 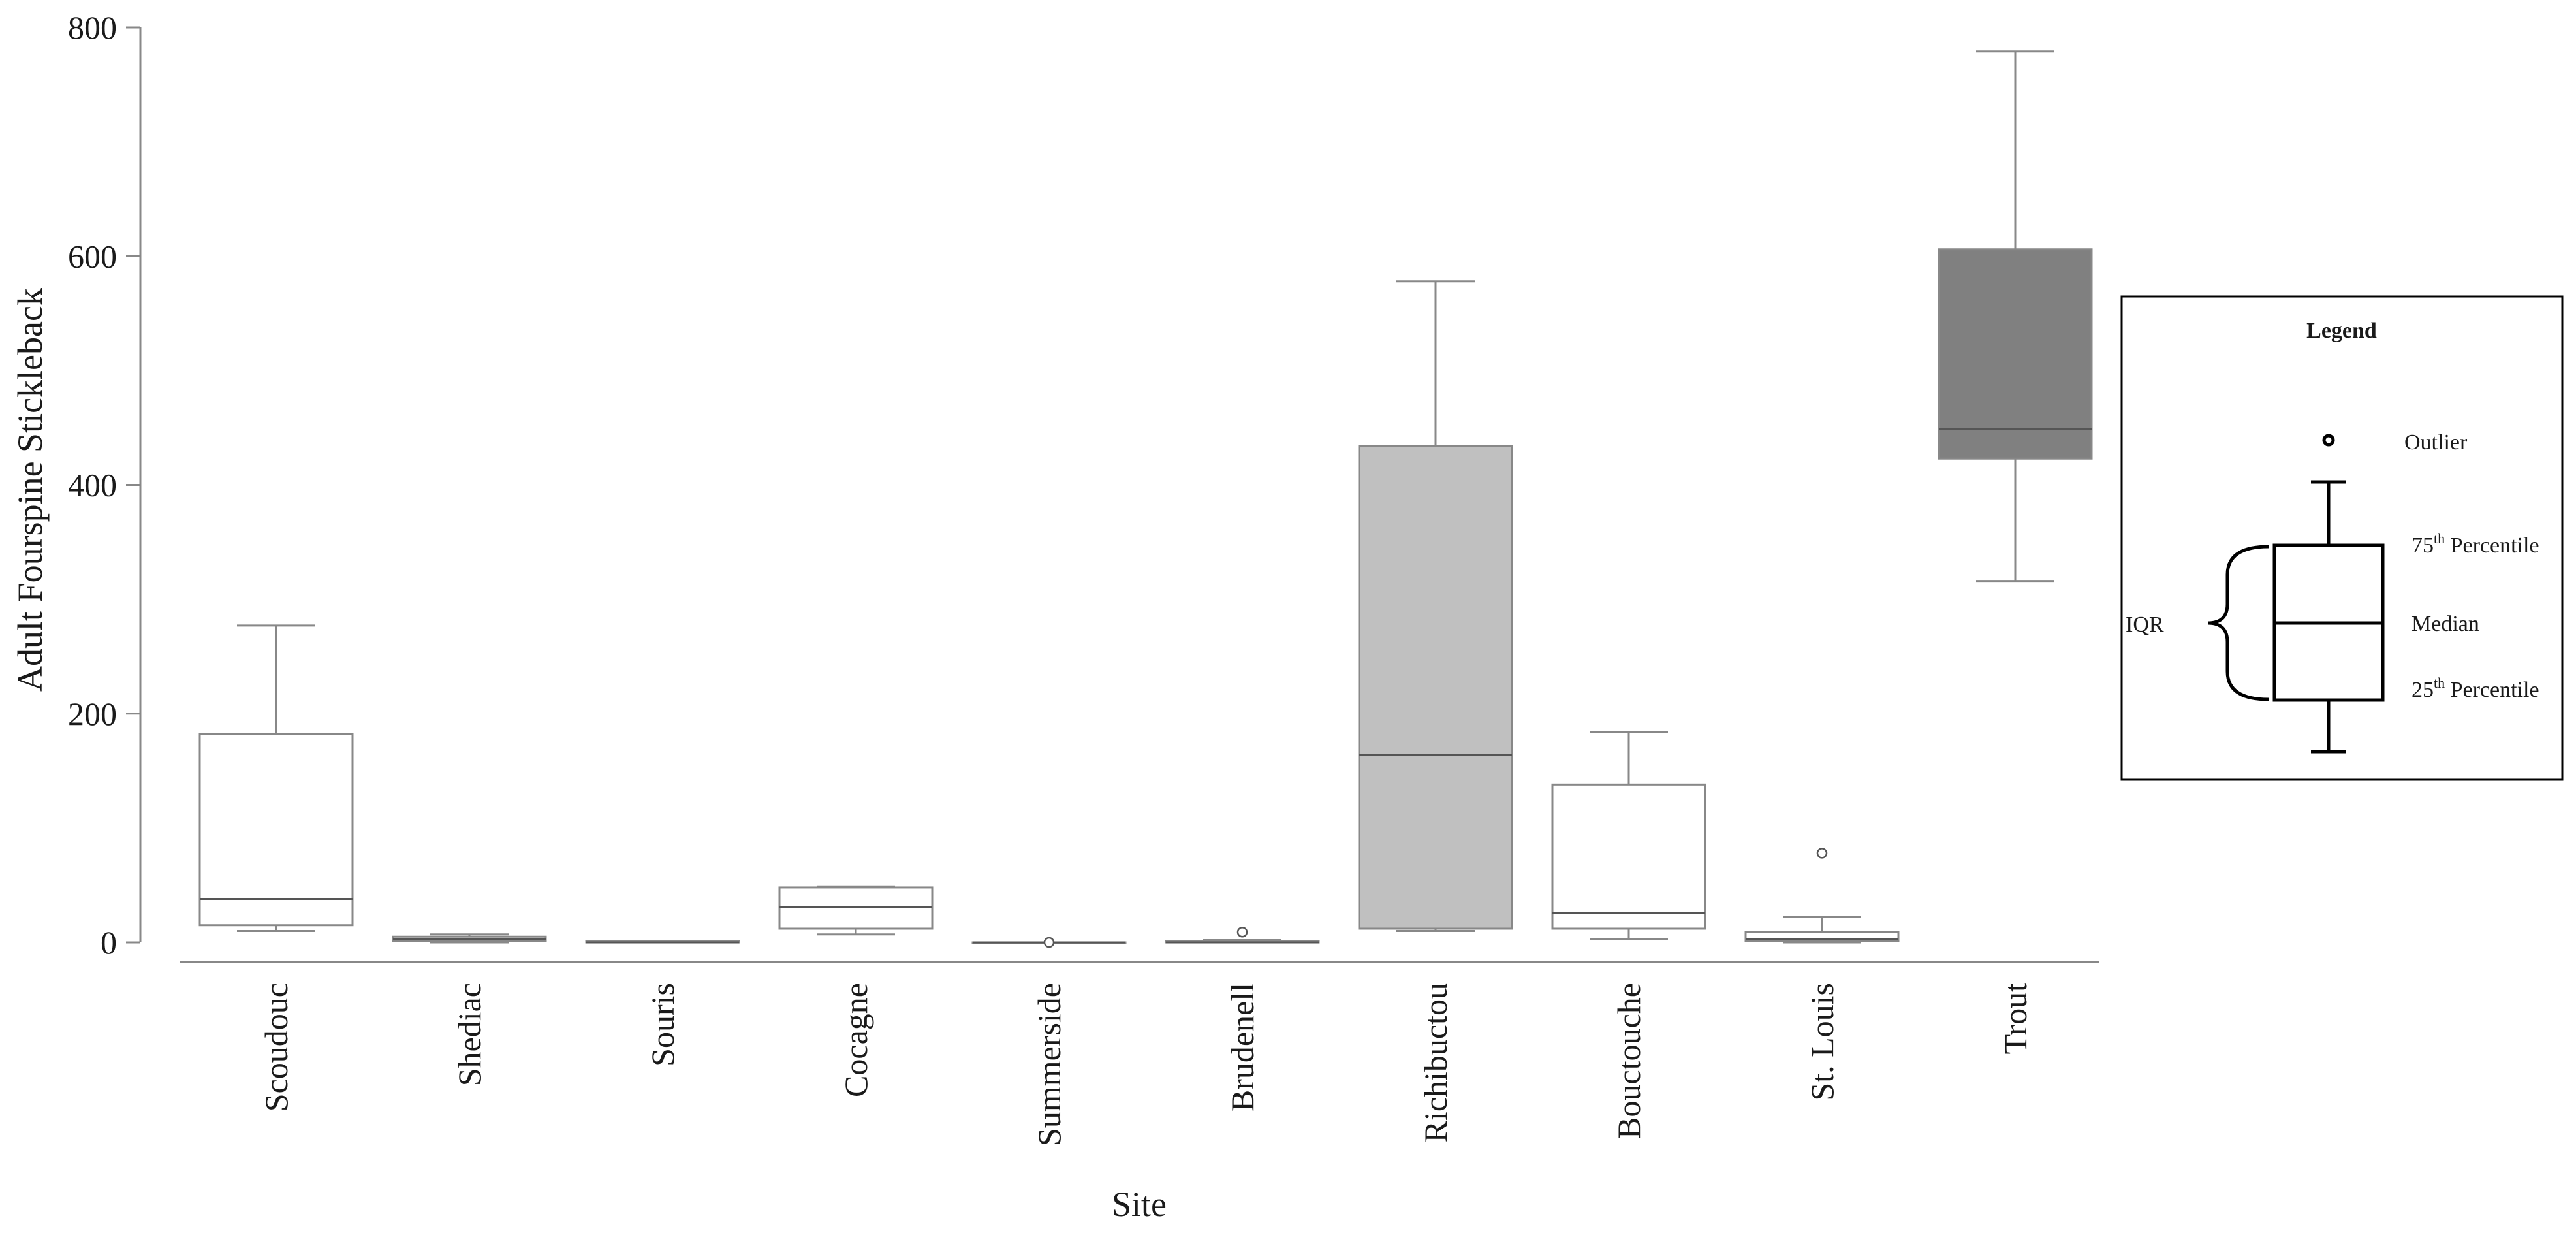 I want to click on box-richibuctou, so click(x=1435, y=606).